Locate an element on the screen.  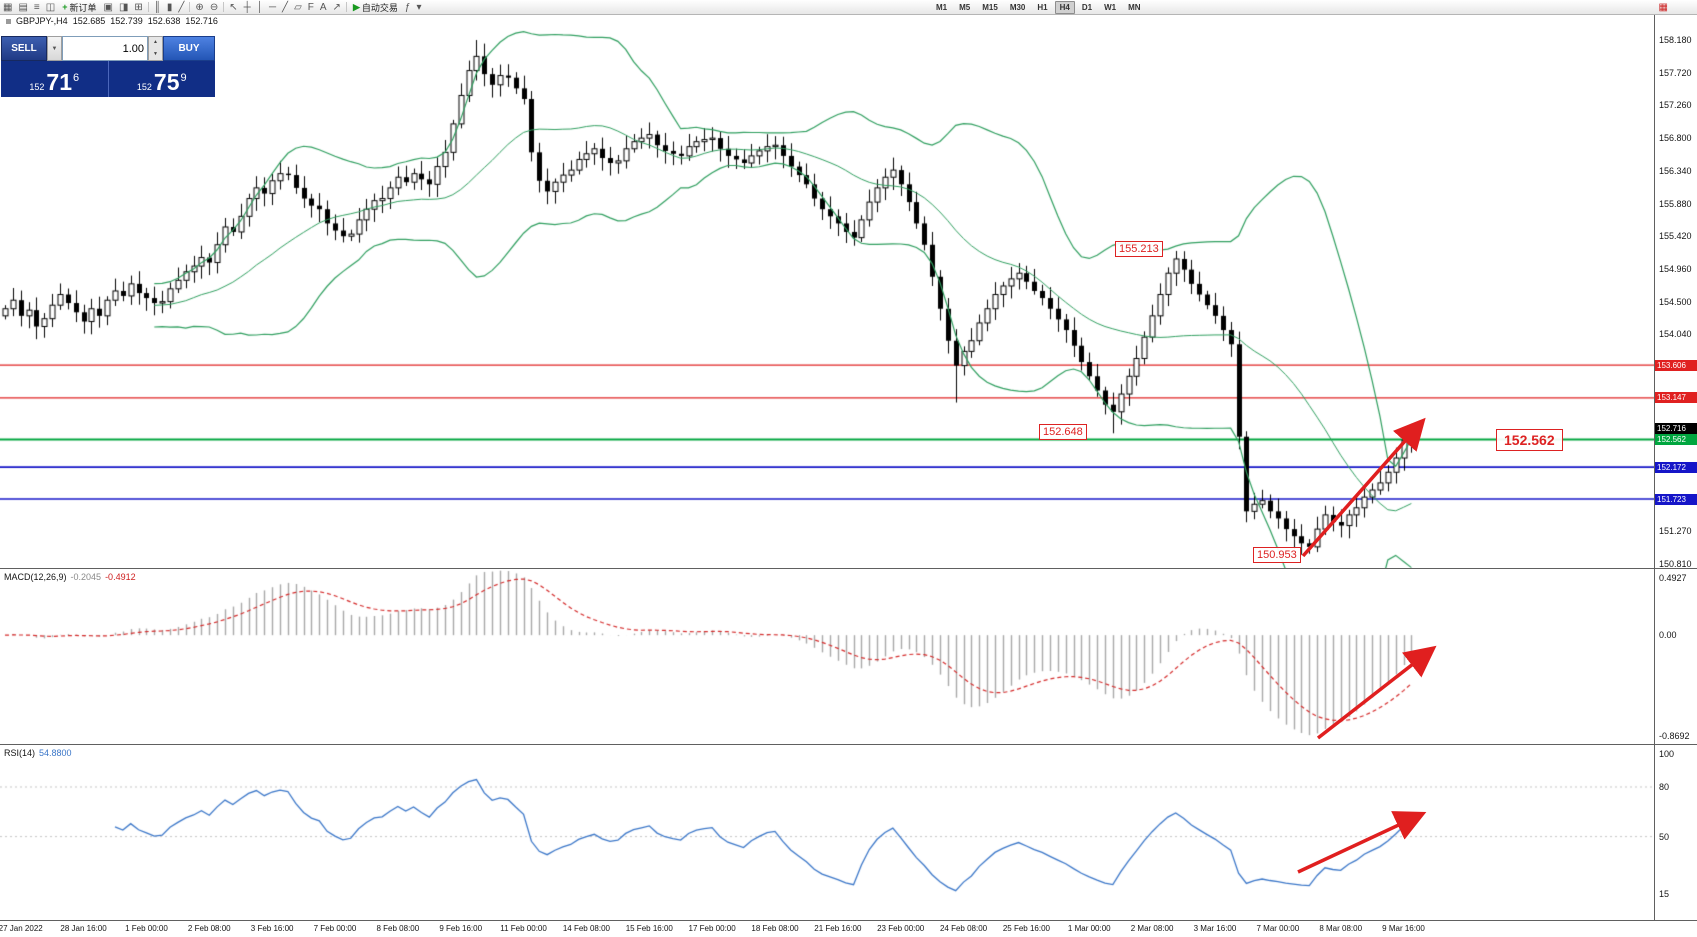
candle-chart-icon: ▮ is located at coordinates (169, 7).